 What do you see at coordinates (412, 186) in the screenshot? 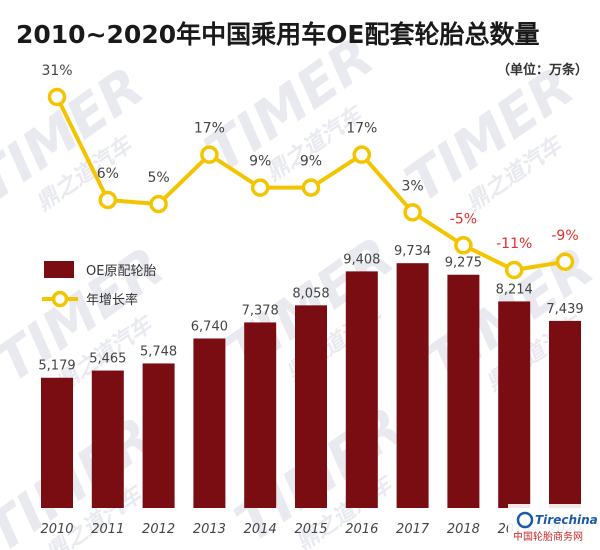
I see `growth-rate-label: 3%` at bounding box center [412, 186].